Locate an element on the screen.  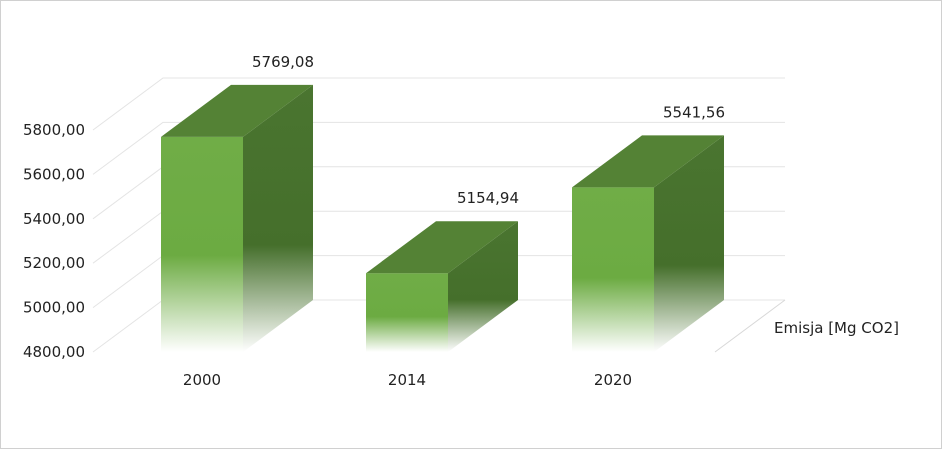
depth-axis-line is located at coordinates (750, 326).